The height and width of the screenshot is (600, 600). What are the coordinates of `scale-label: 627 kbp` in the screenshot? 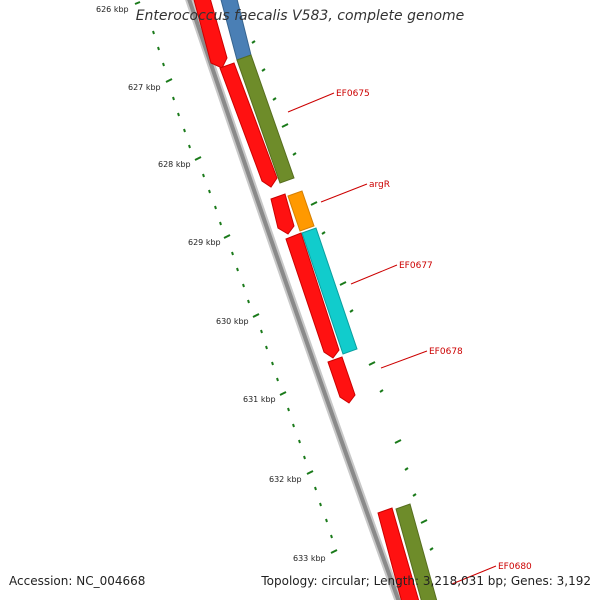 It's located at (144, 87).